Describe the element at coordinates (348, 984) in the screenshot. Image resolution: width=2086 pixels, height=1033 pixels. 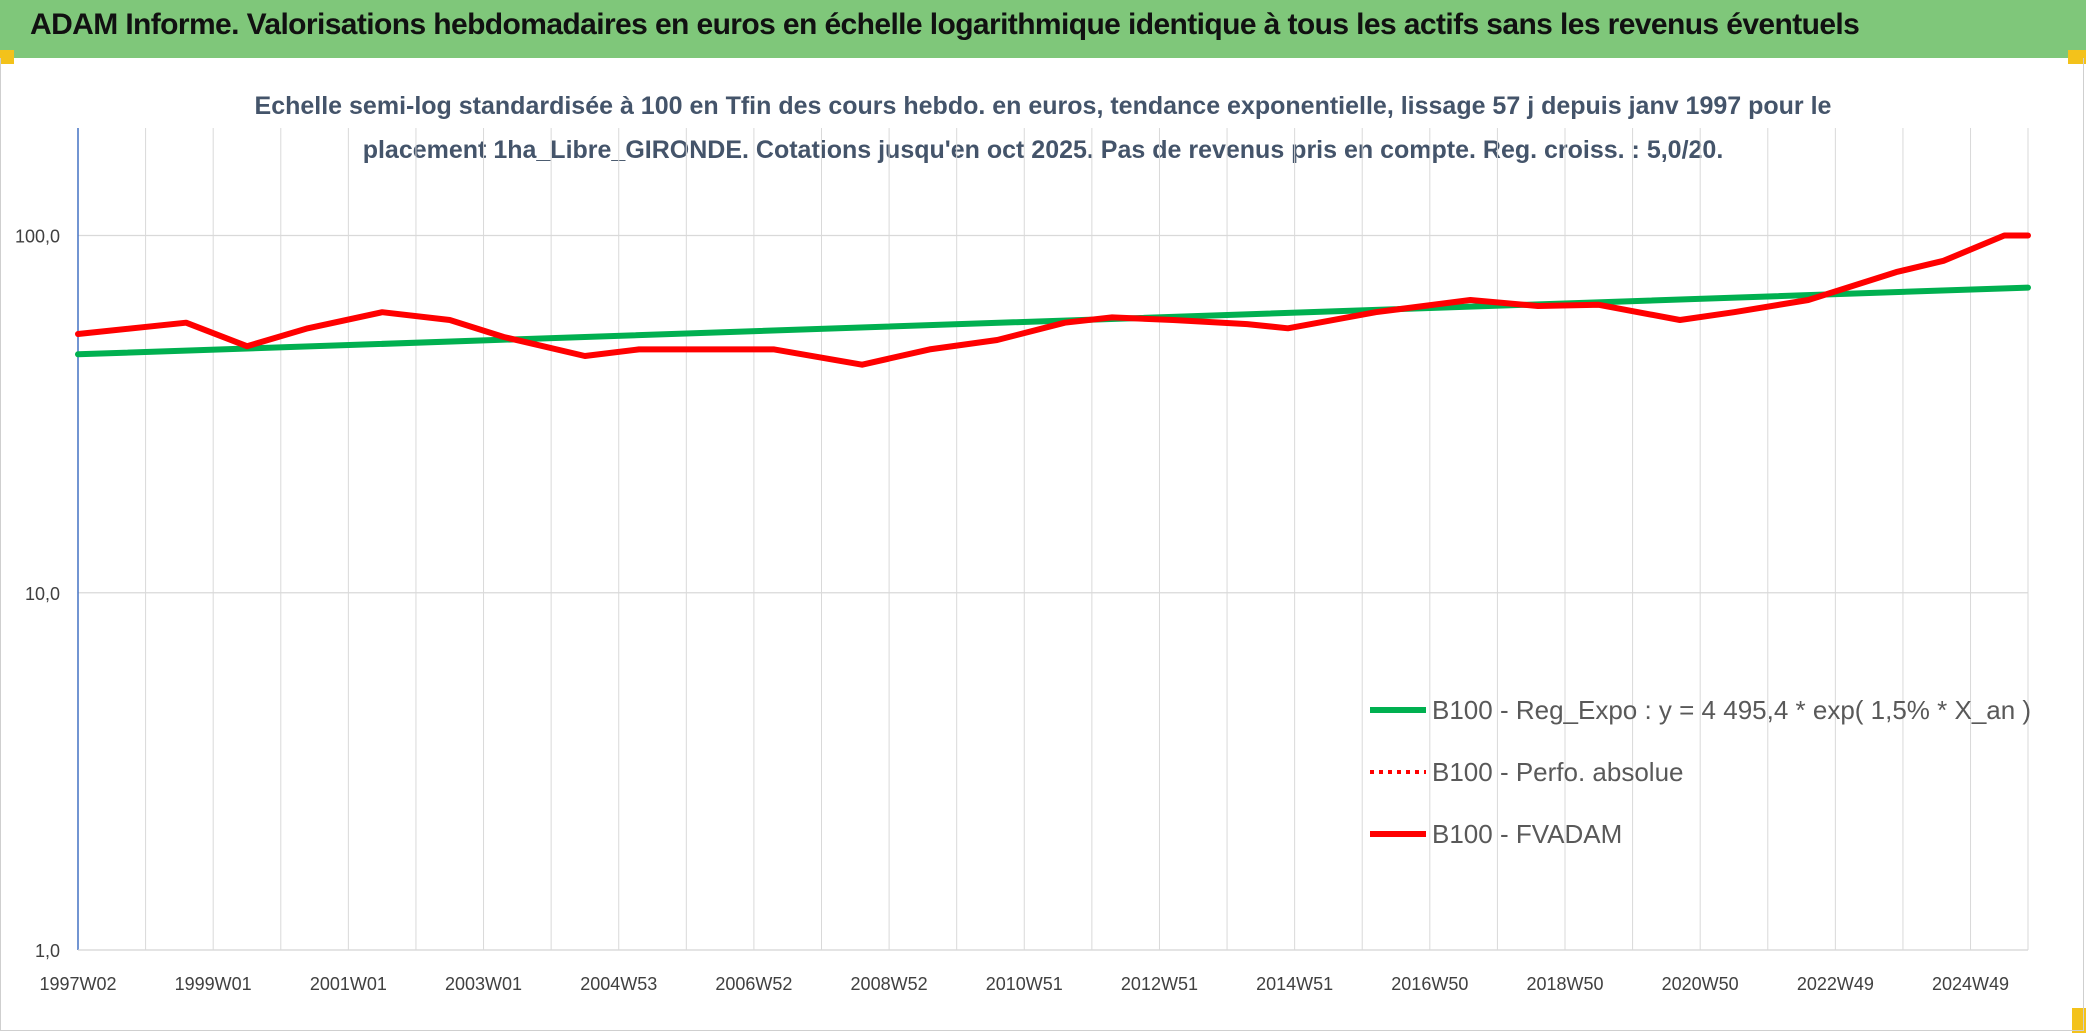
I see `x-tick-label: 2001W01` at that location.